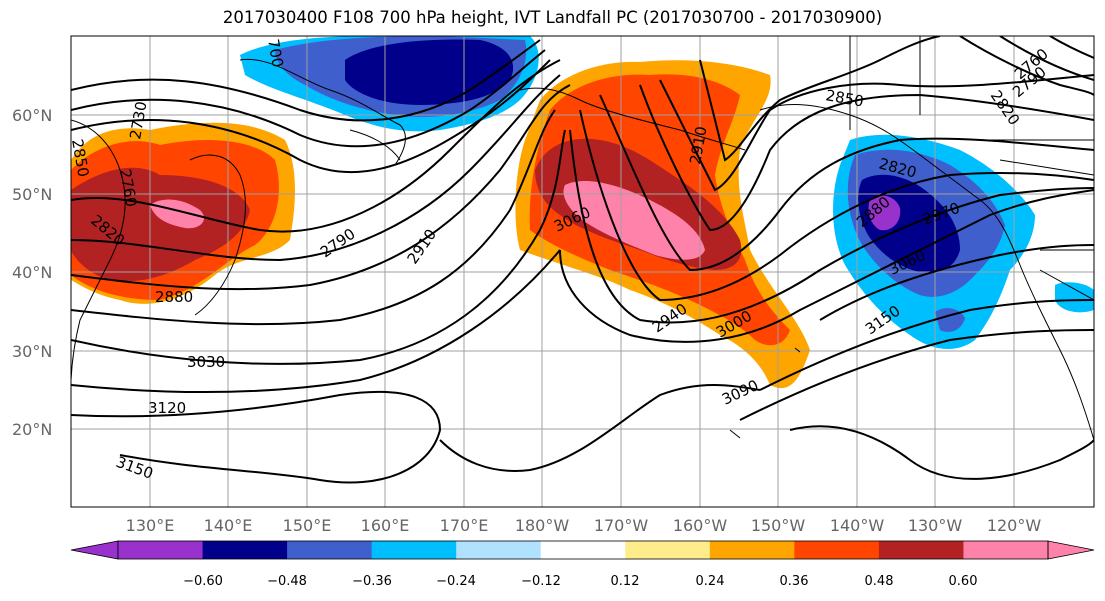 The width and height of the screenshot is (1105, 601). Describe the element at coordinates (542, 525) in the screenshot. I see `lon-label: 180°W` at that location.